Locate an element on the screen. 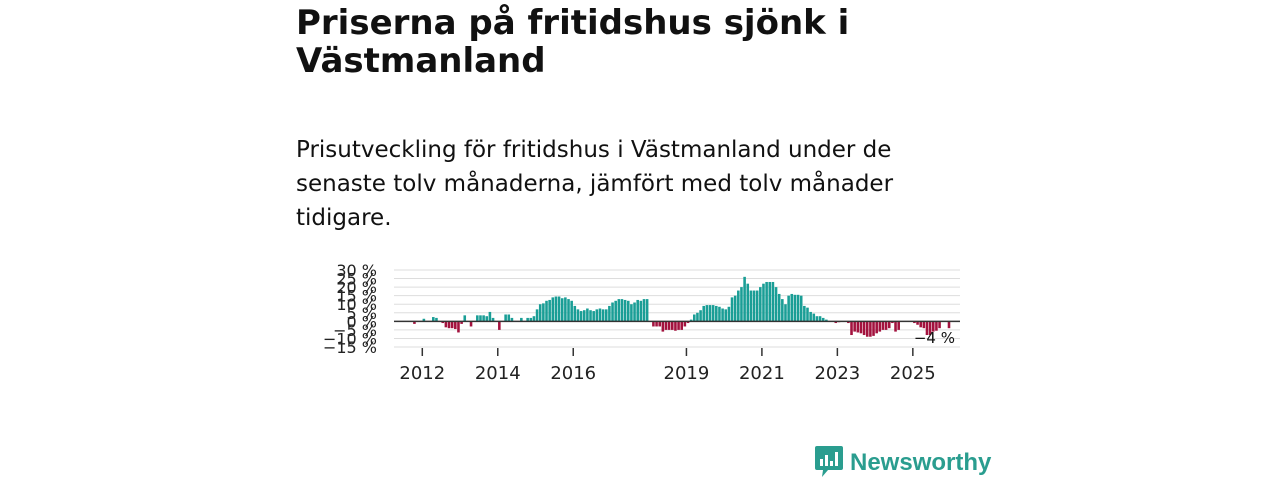 The width and height of the screenshot is (1280, 482). chart-grid is located at coordinates (677, 308).